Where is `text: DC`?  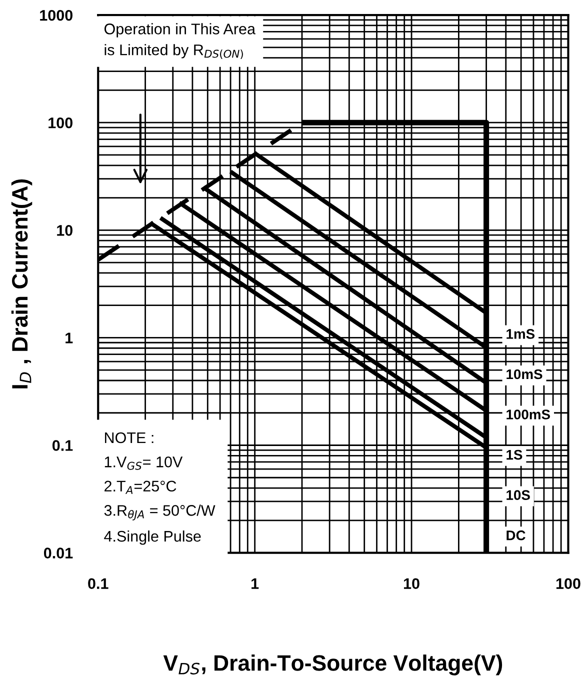
text: DC is located at coordinates (516, 535).